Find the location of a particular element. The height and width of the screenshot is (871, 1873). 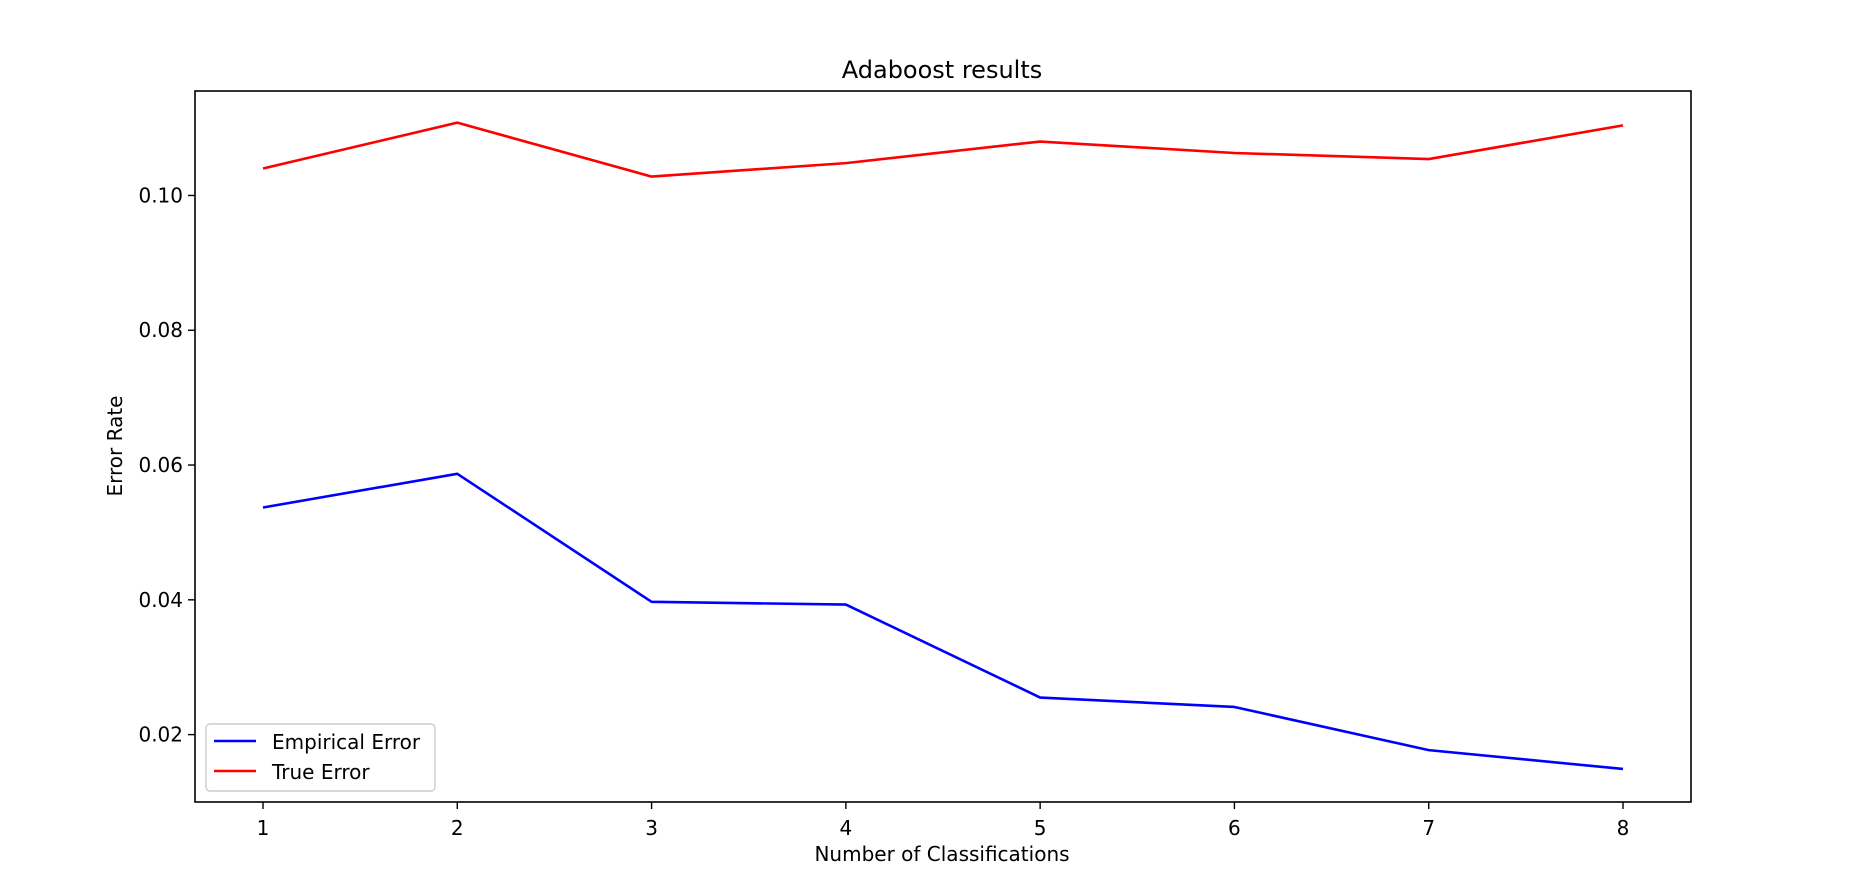

series-line-true-error is located at coordinates (943, 149).